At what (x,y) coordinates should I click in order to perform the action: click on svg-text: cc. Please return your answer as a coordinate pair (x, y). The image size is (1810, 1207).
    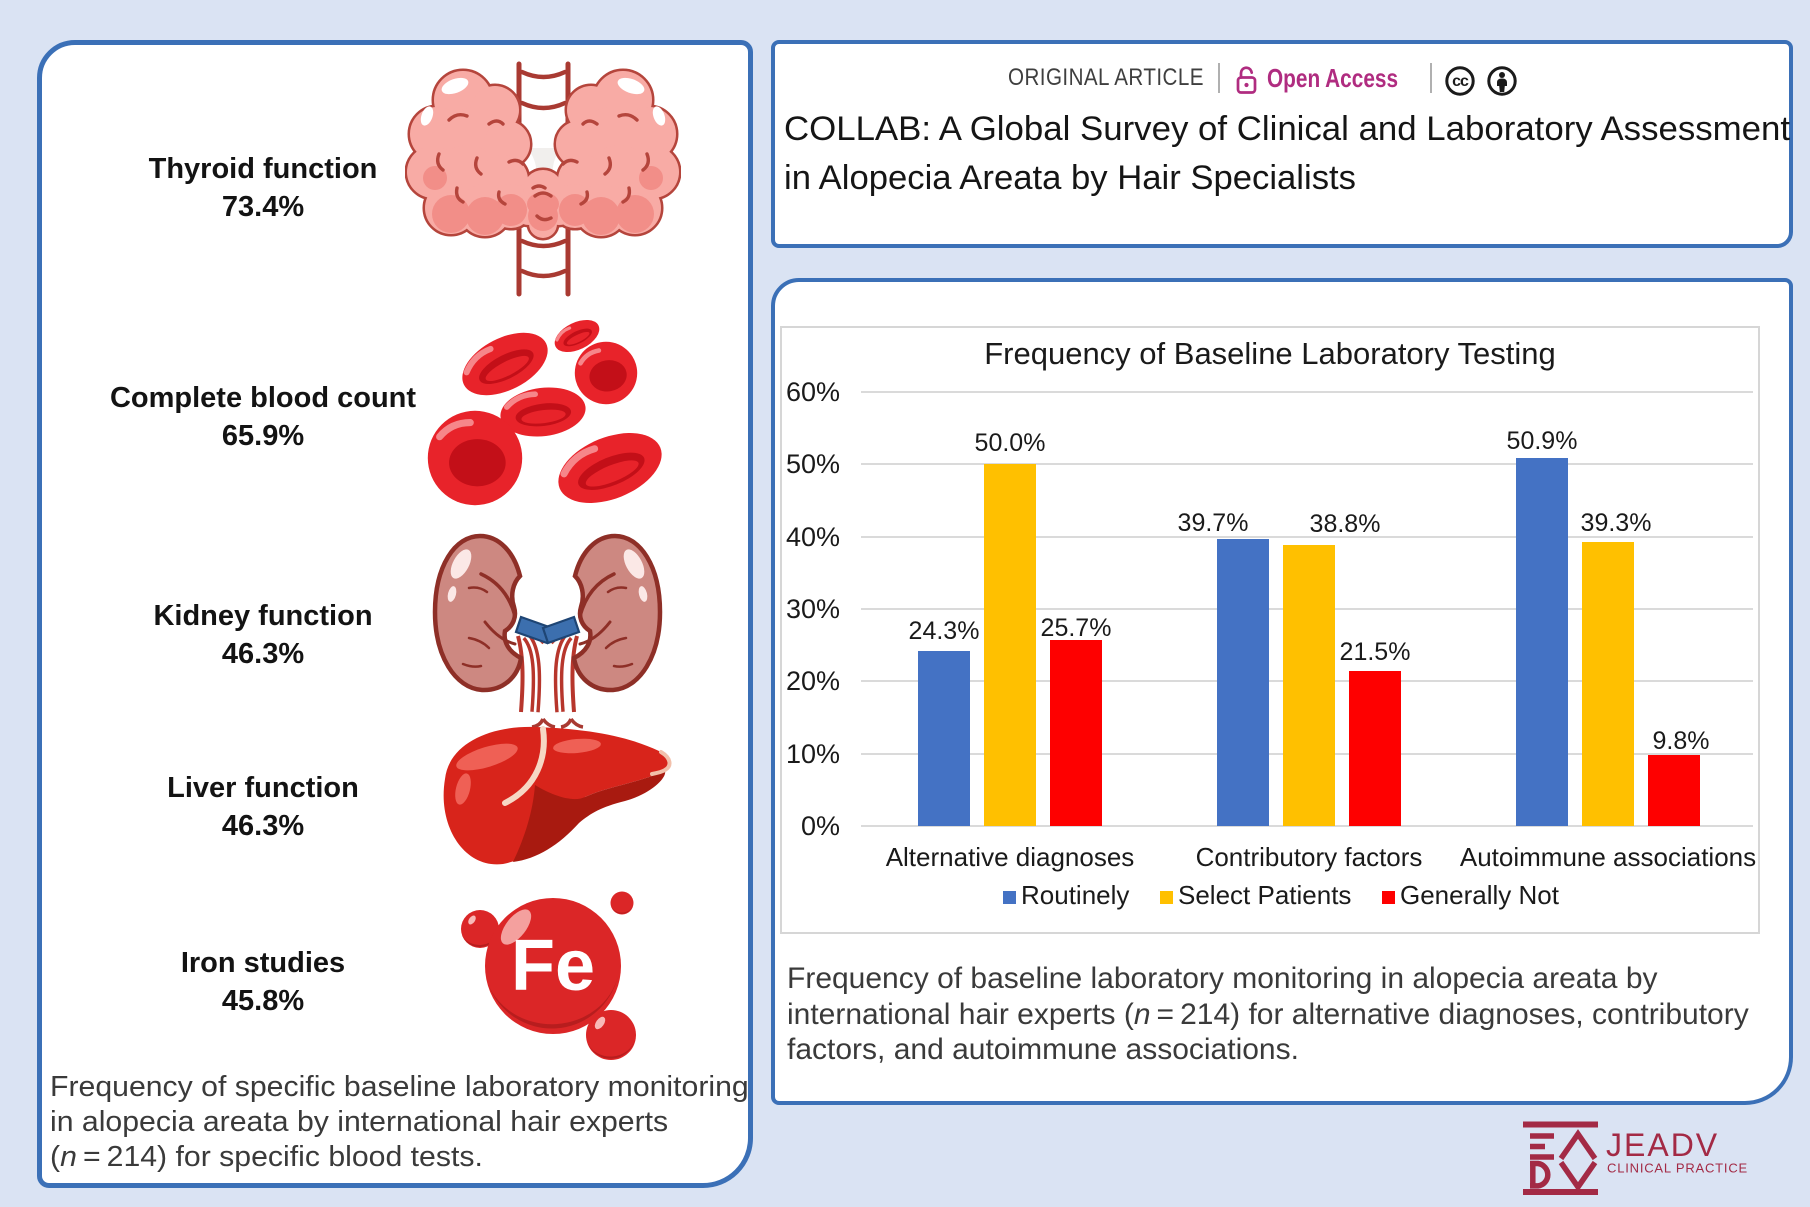
    Looking at the image, I should click on (1460, 81).